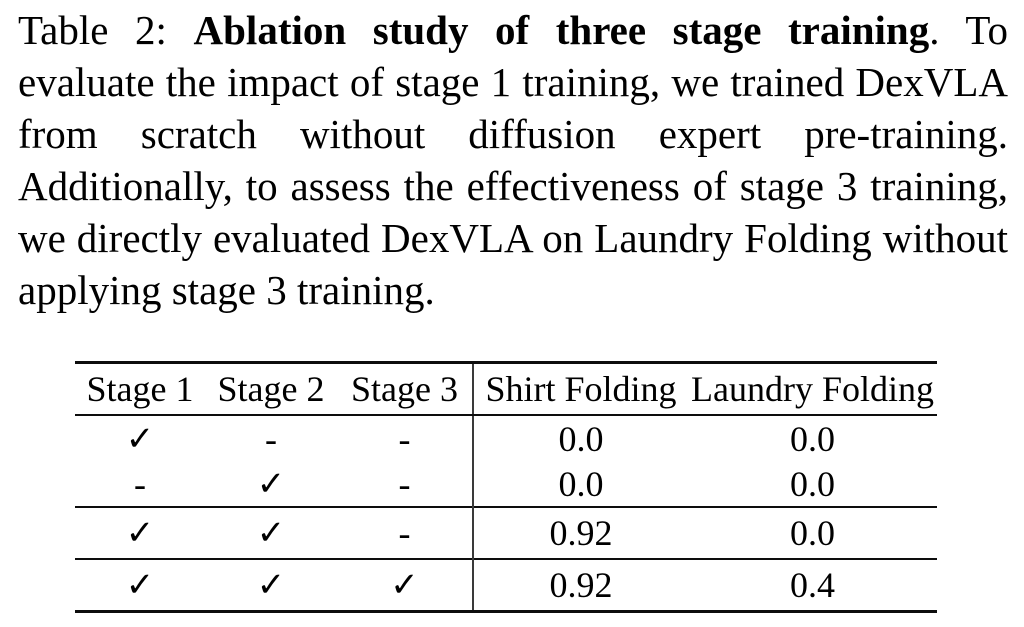 This screenshot has height=627, width=1024. Describe the element at coordinates (405, 389) in the screenshot. I see `column-header-stage-3: Stage 3` at that location.